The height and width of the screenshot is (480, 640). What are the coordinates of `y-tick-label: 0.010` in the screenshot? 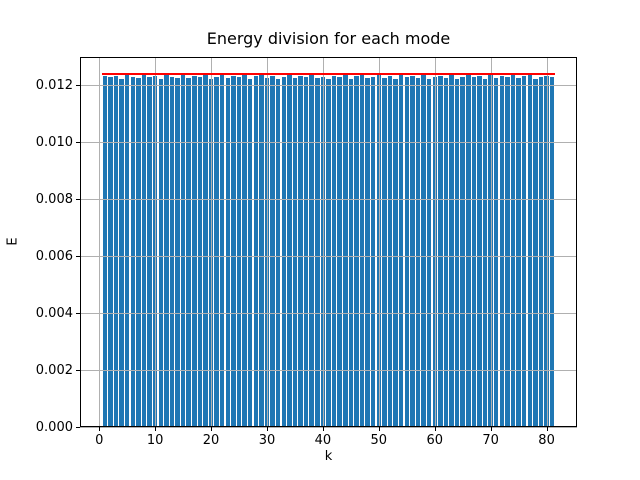 It's located at (54, 143).